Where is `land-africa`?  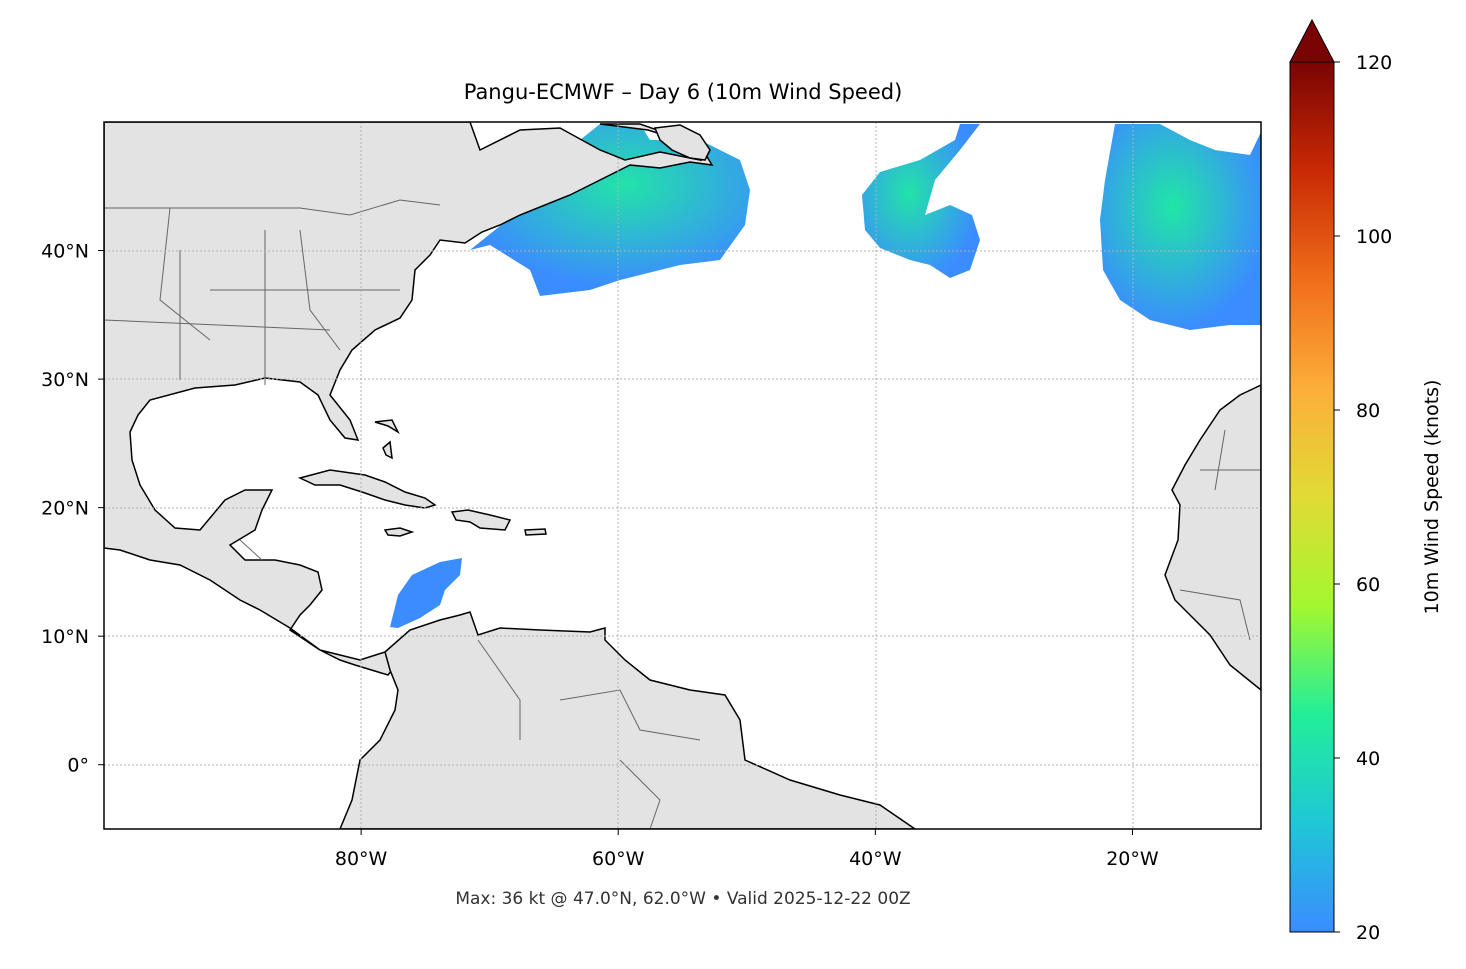 land-africa is located at coordinates (1212, 537).